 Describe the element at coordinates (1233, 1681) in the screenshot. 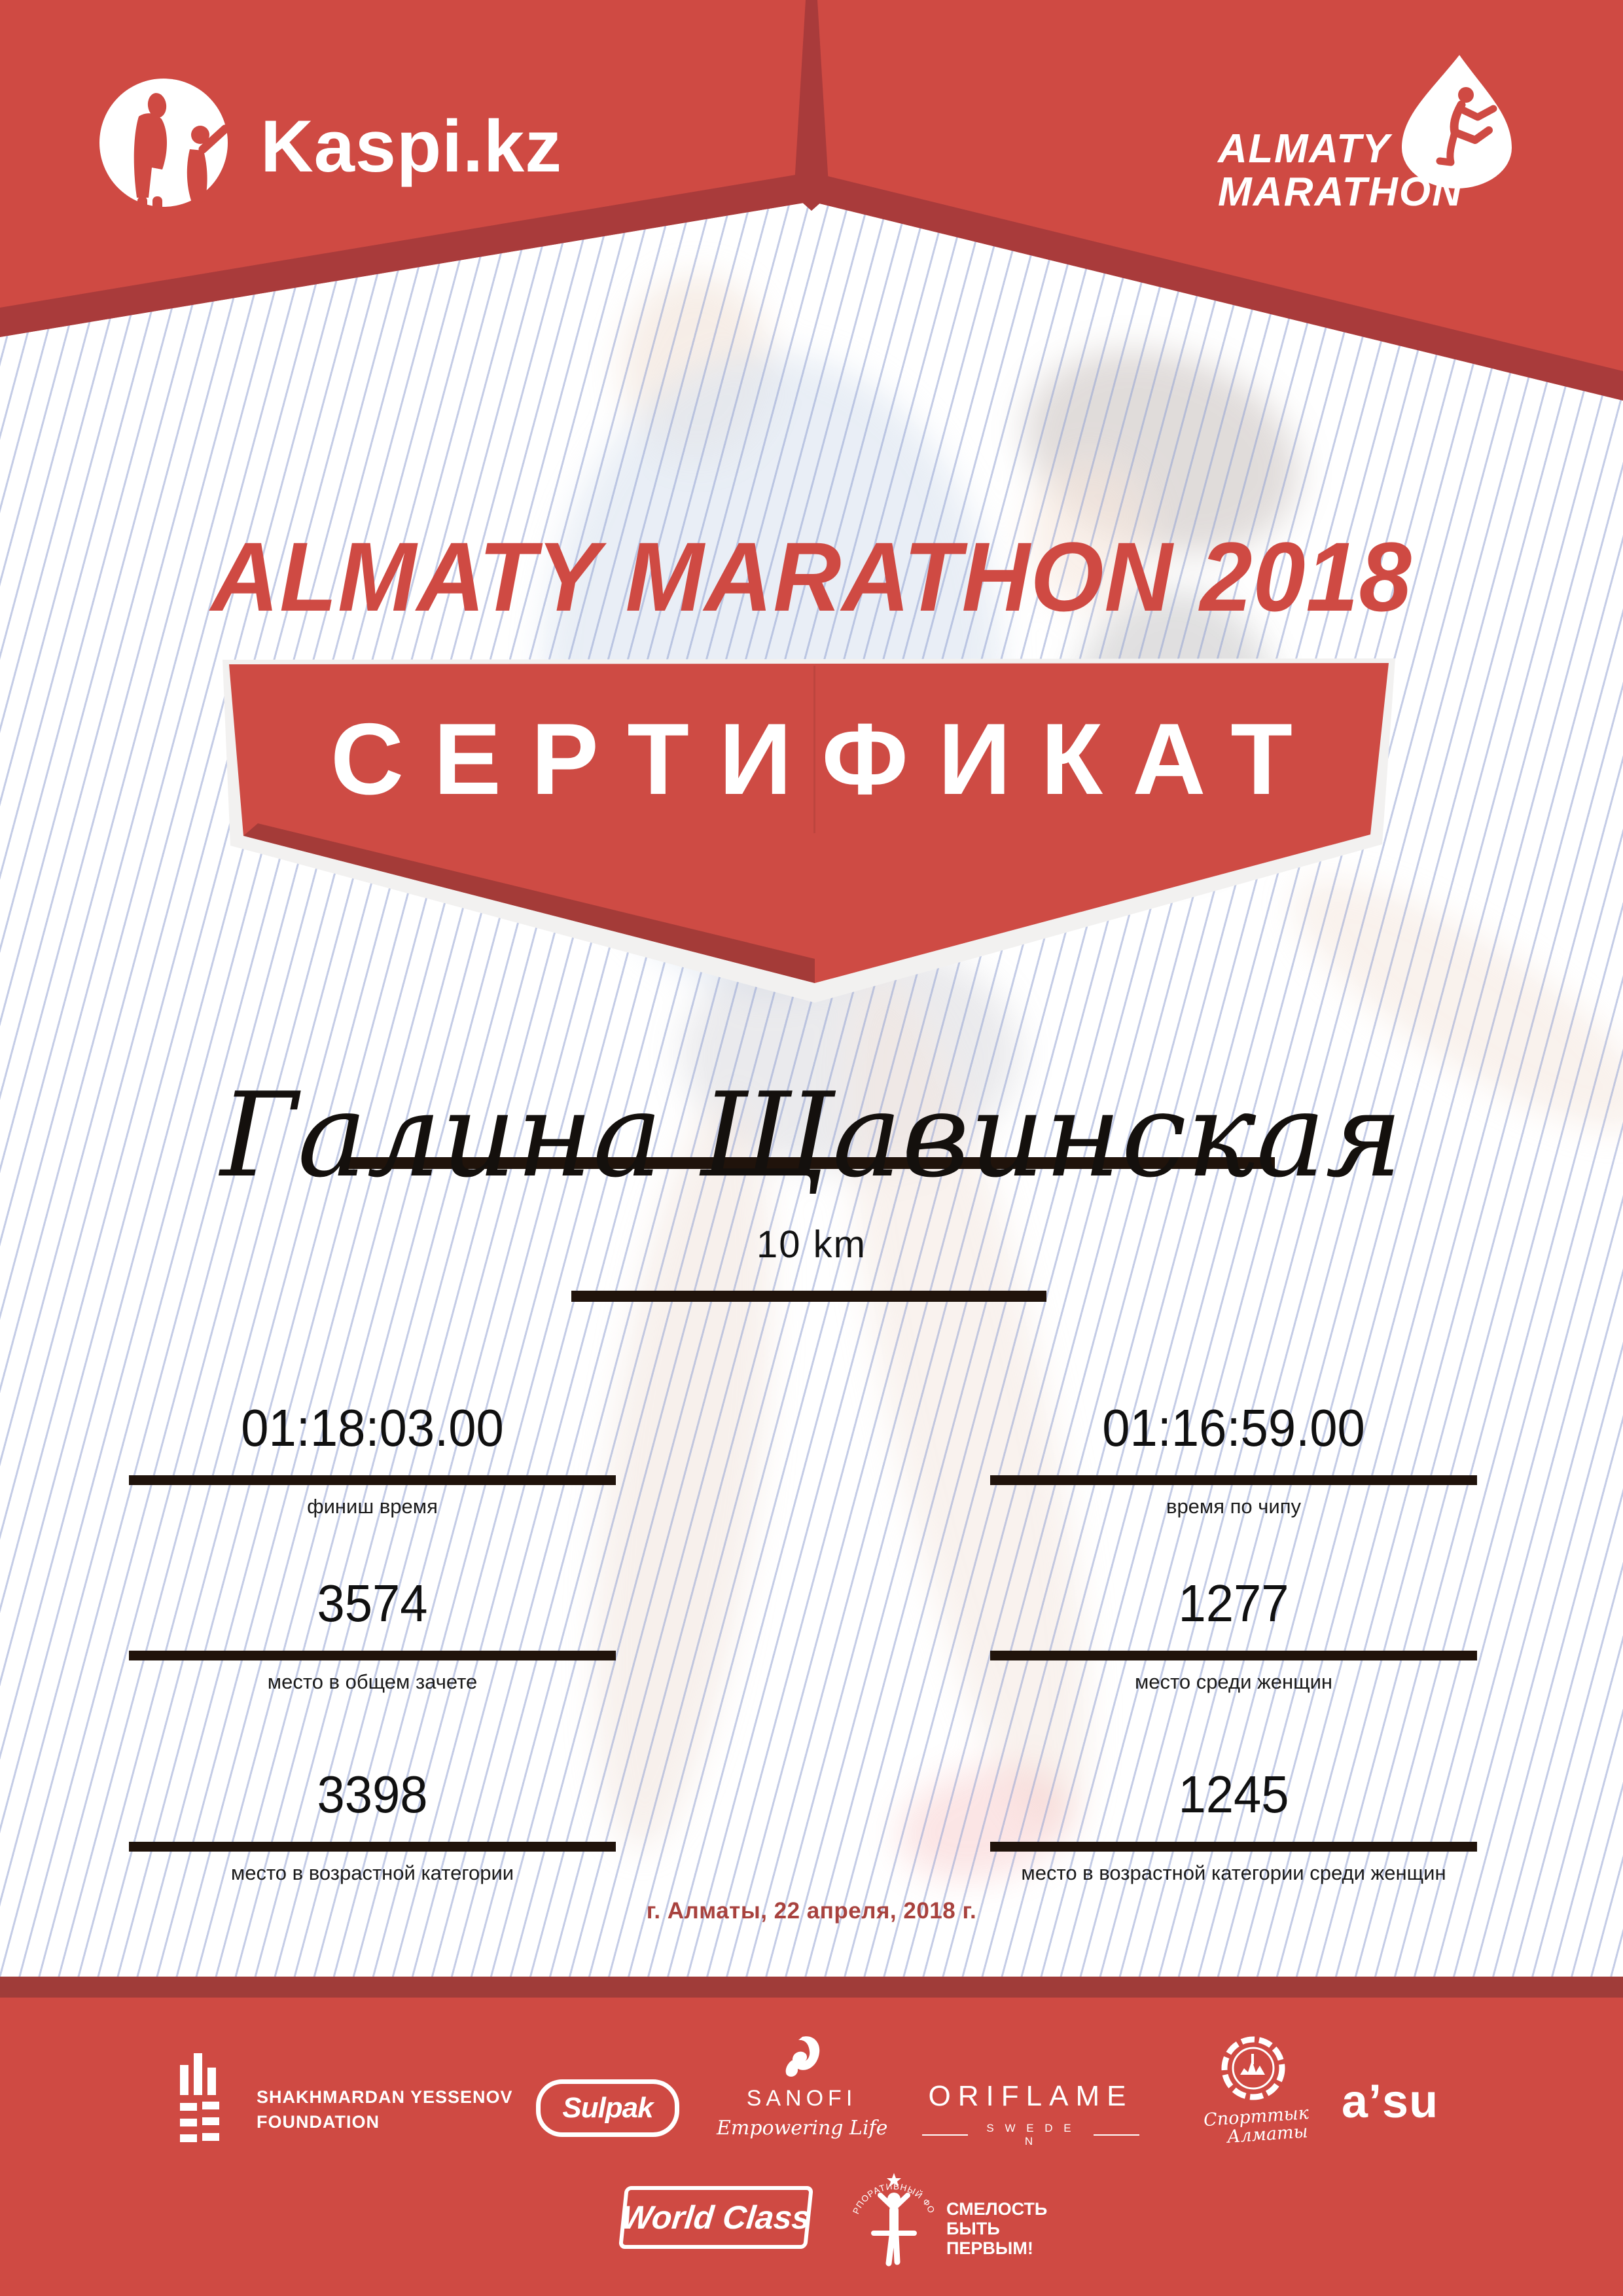

I see `stat-label: место среди женщин` at that location.